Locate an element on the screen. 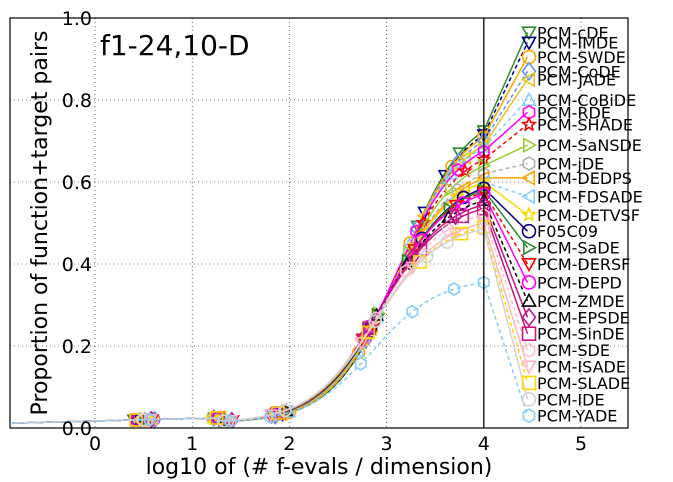 This screenshot has height=482, width=673. legend-label: F05C09 is located at coordinates (567, 231).